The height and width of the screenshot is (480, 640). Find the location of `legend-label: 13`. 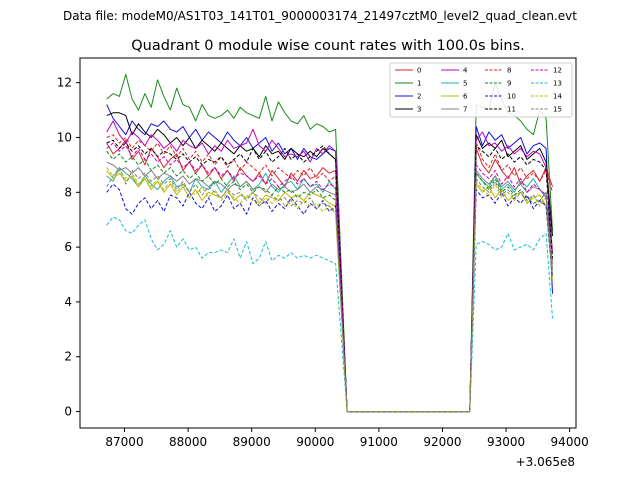

legend-label: 13 is located at coordinates (557, 84).